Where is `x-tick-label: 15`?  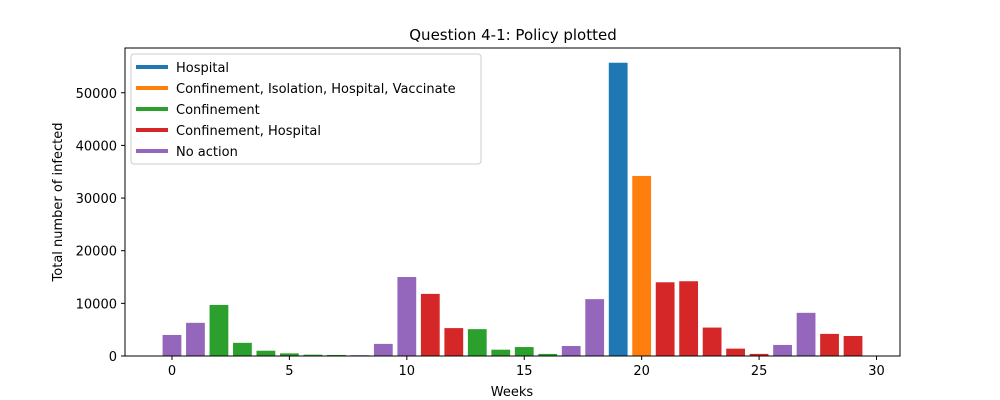
x-tick-label: 15 is located at coordinates (524, 371).